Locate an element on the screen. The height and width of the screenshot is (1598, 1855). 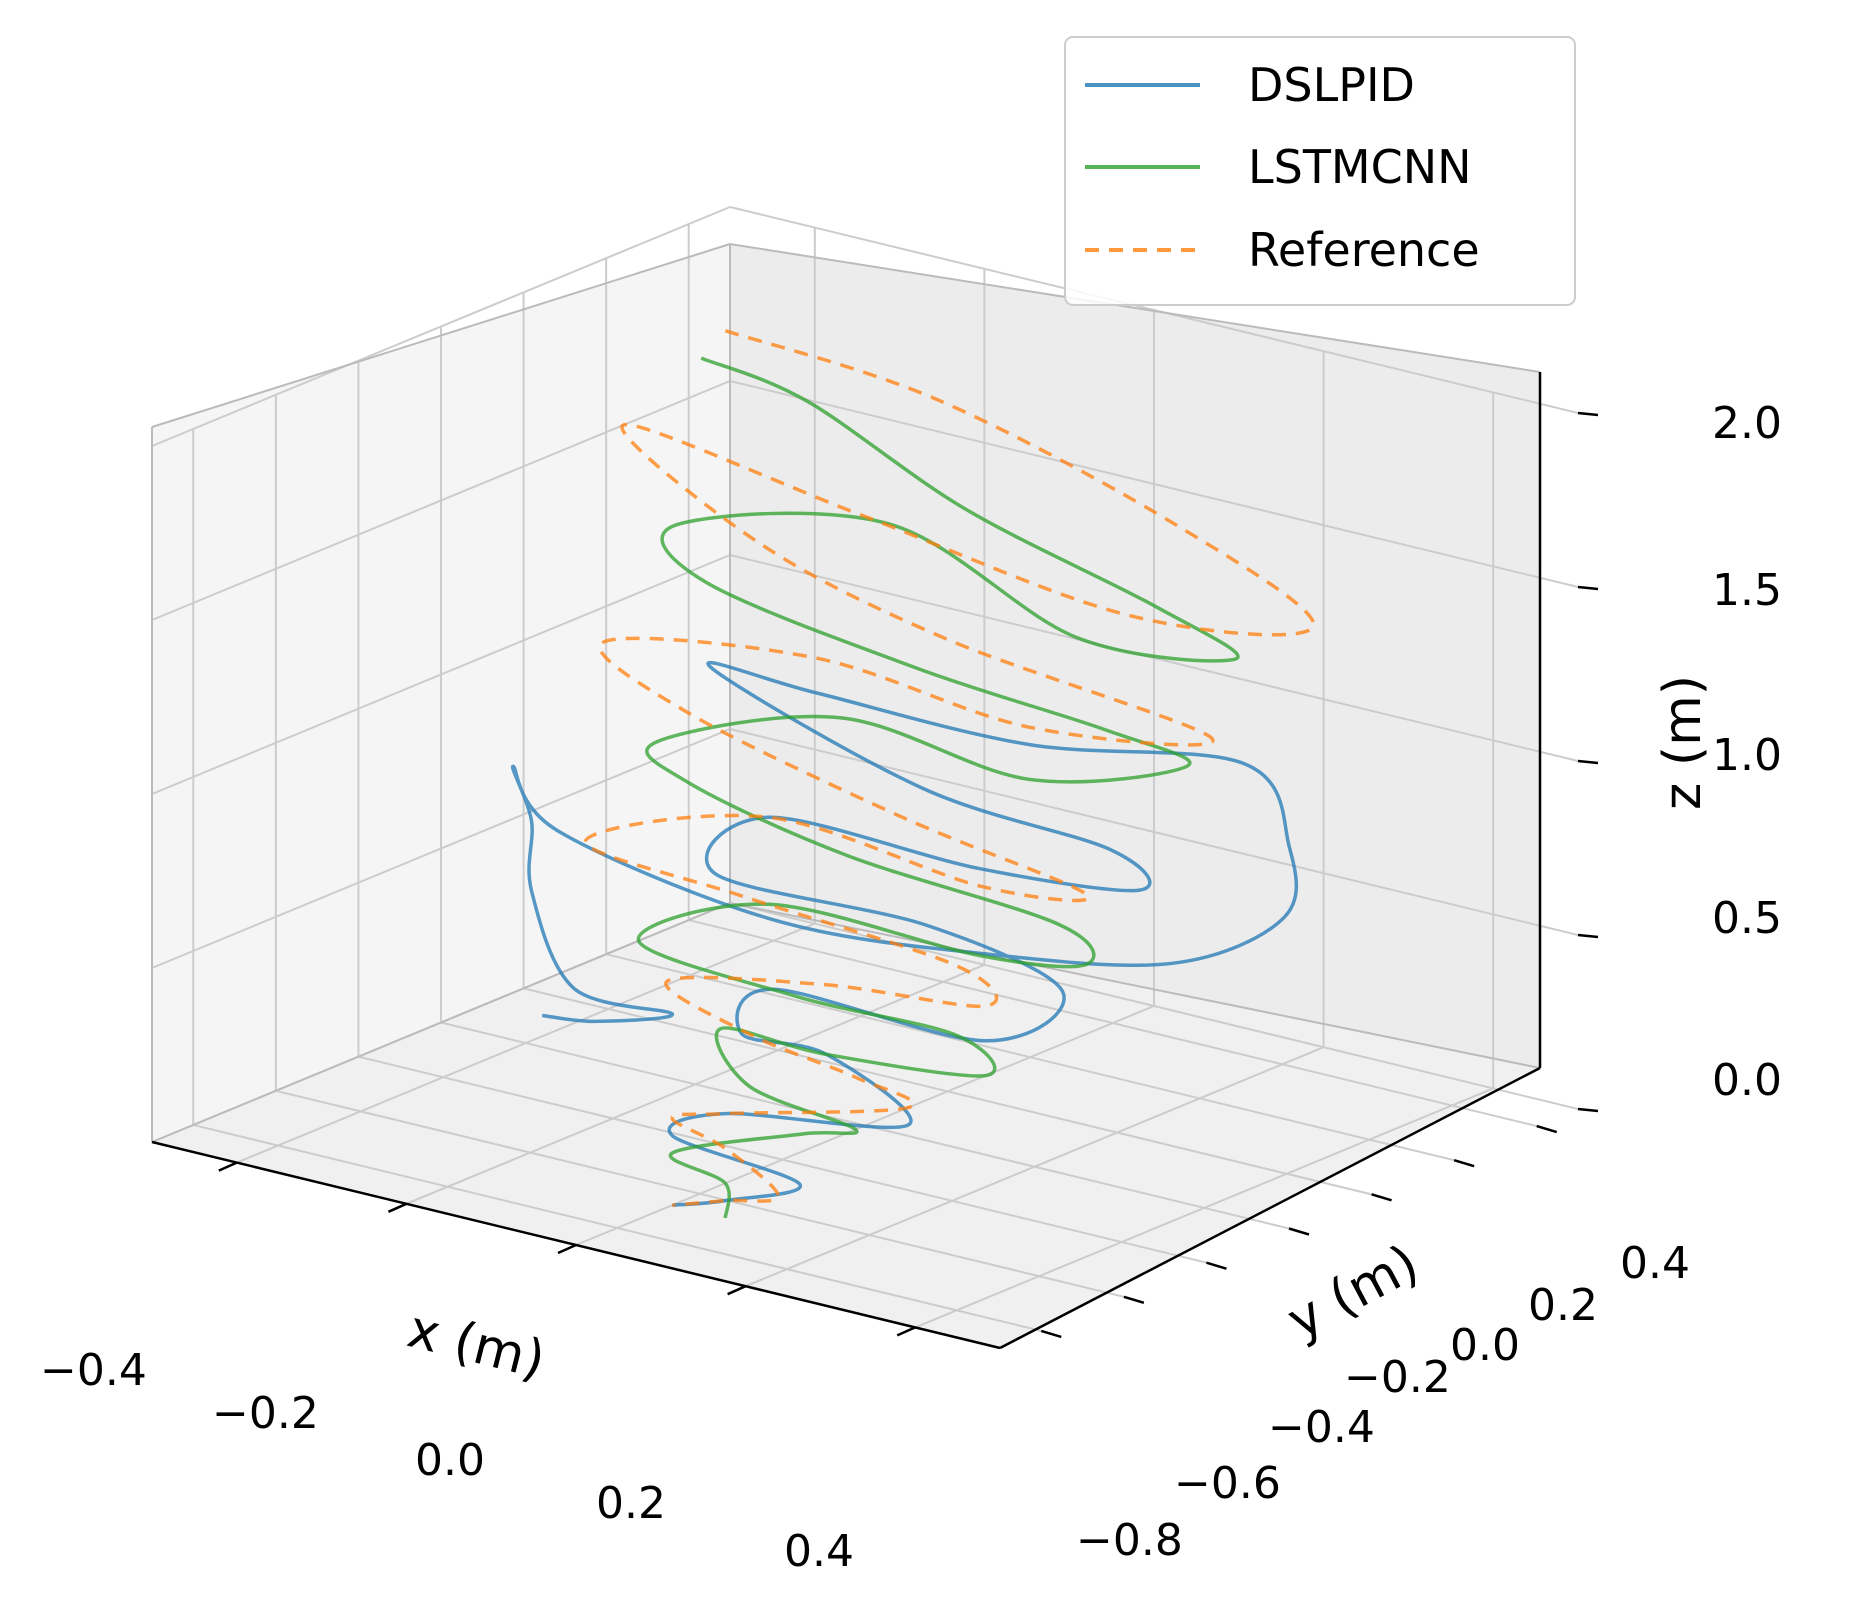
z-axis-label: z (m) is located at coordinates (1683, 742).